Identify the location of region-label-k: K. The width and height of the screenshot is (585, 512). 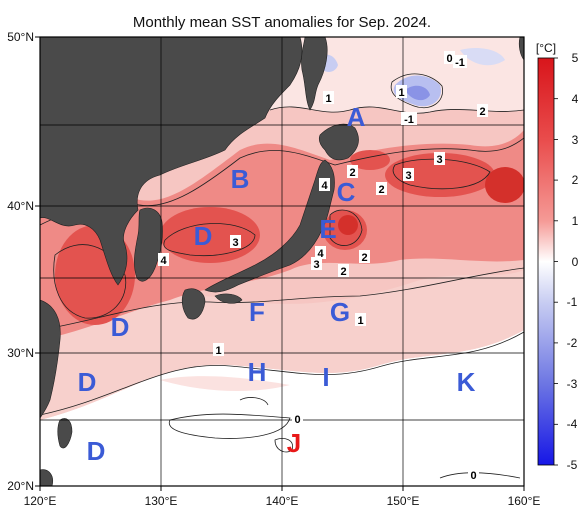
(466, 382).